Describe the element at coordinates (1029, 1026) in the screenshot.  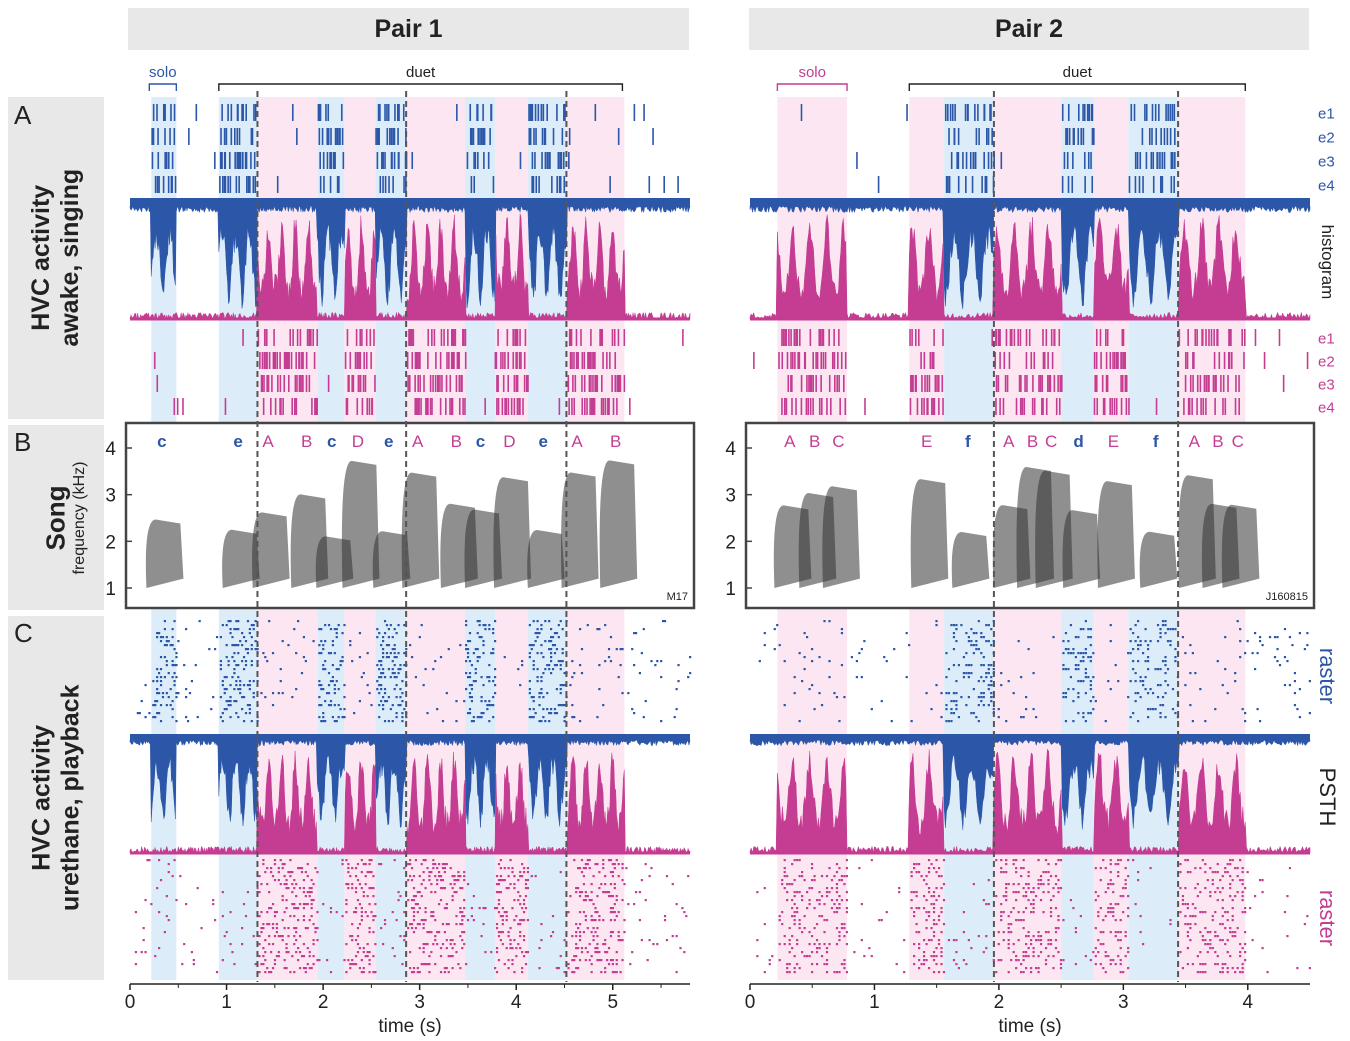
I see `pair2-x-axis-label: time (s)` at that location.